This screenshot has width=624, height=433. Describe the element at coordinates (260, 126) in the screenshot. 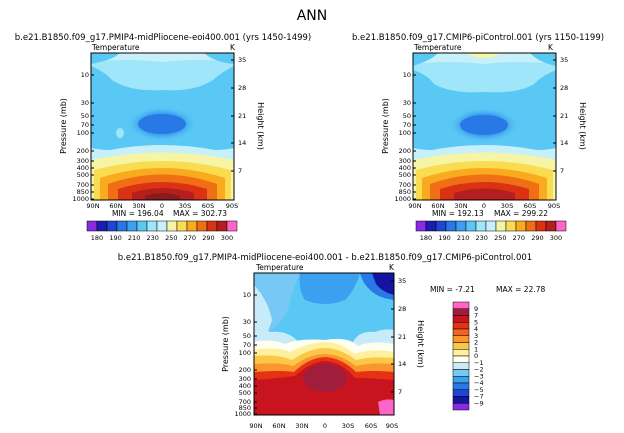

I see `panel-1-y2label: Height (km)` at that location.